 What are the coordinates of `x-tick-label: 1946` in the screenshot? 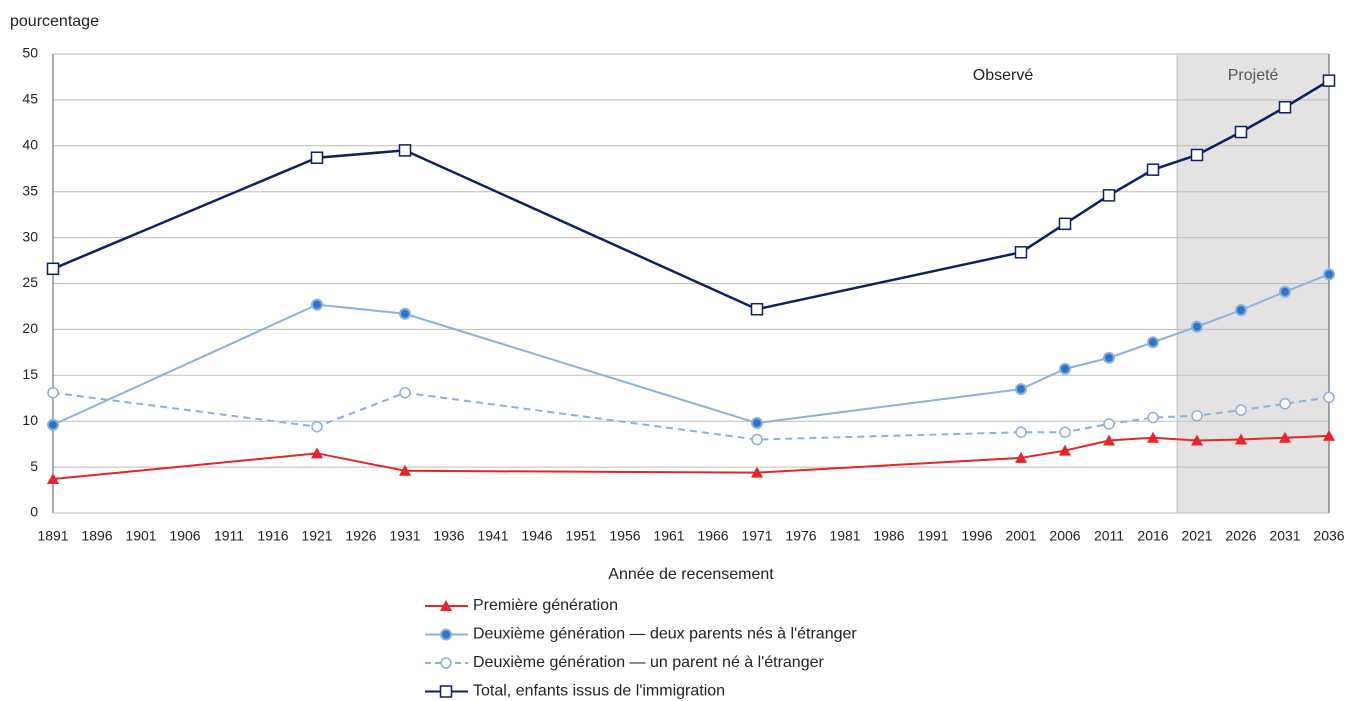 It's located at (536, 536).